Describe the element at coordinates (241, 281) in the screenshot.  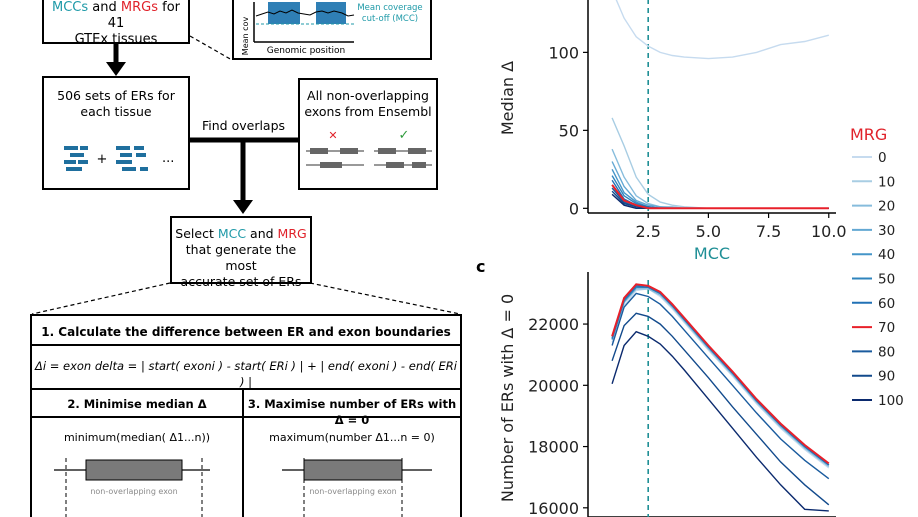
I see `select-line3: accurate set of ERs` at that location.